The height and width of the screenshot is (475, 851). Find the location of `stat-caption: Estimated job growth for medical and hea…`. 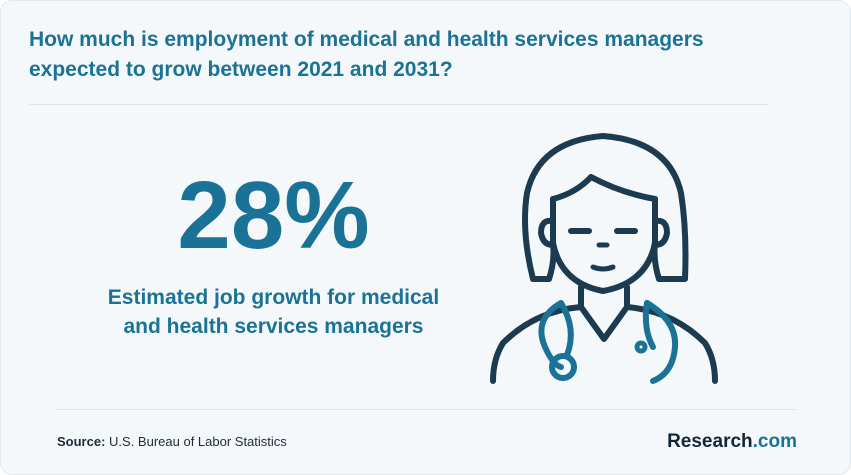

stat-caption: Estimated job growth for medical and hea… is located at coordinates (273, 312).